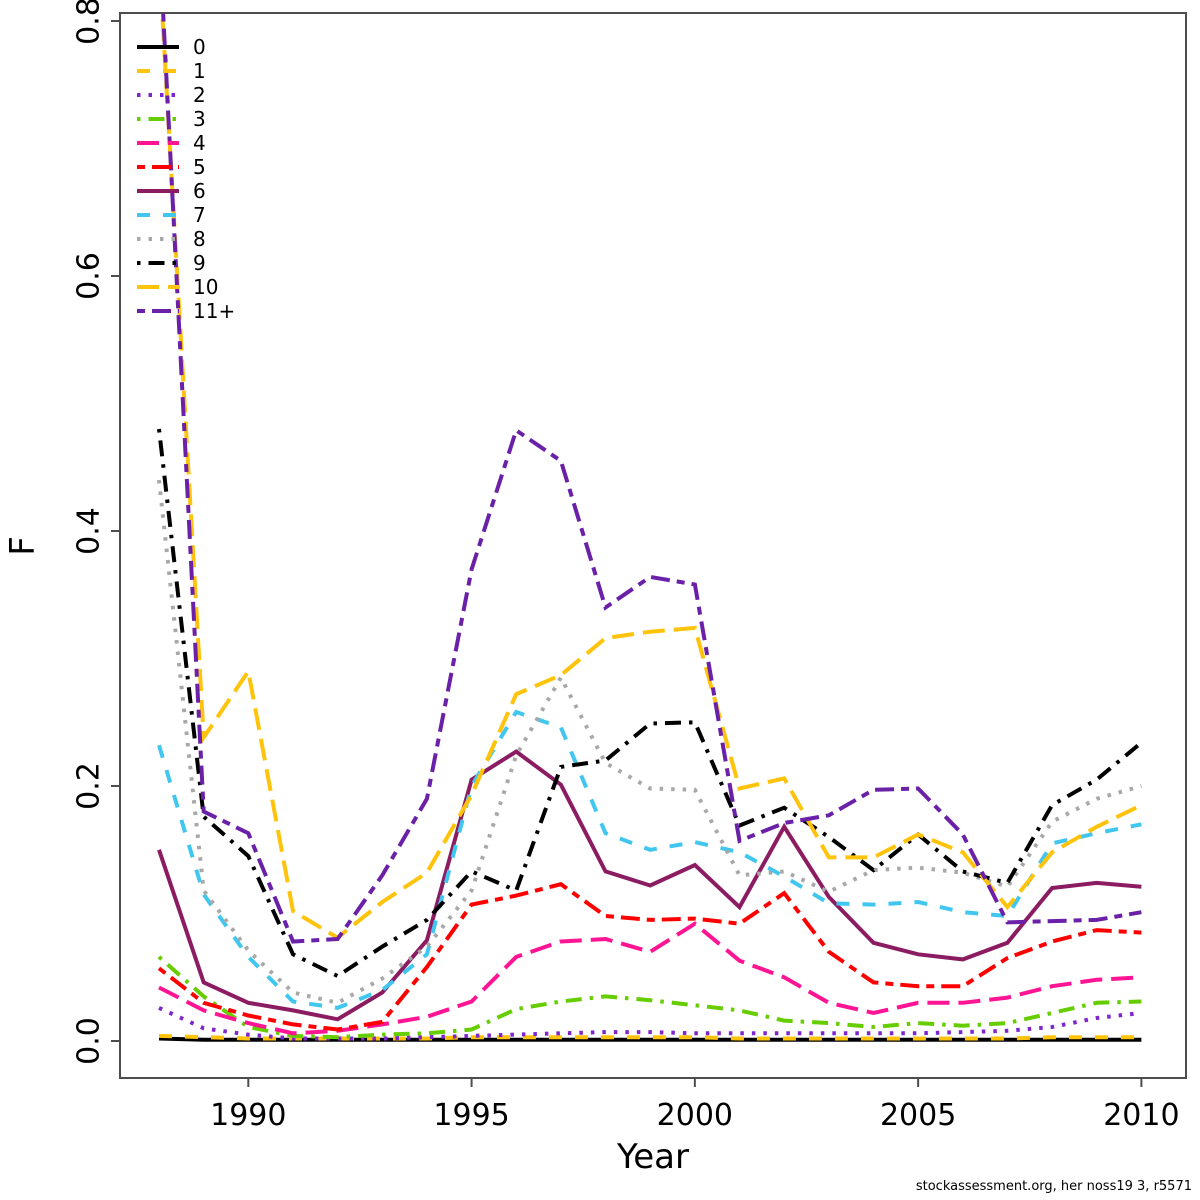  Describe the element at coordinates (199, 263) in the screenshot. I see `legend-label: 9` at that location.